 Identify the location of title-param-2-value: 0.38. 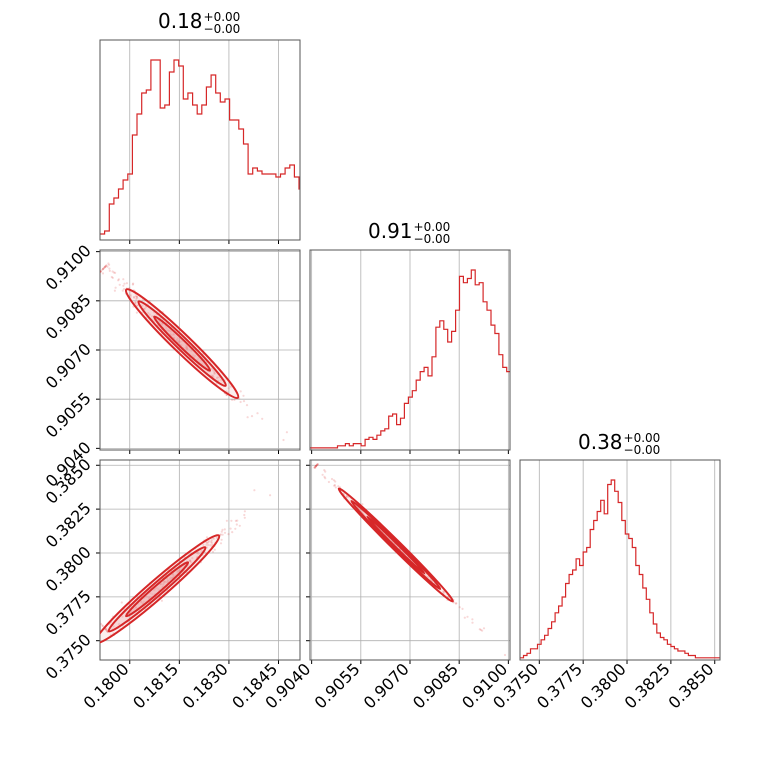
(600, 442).